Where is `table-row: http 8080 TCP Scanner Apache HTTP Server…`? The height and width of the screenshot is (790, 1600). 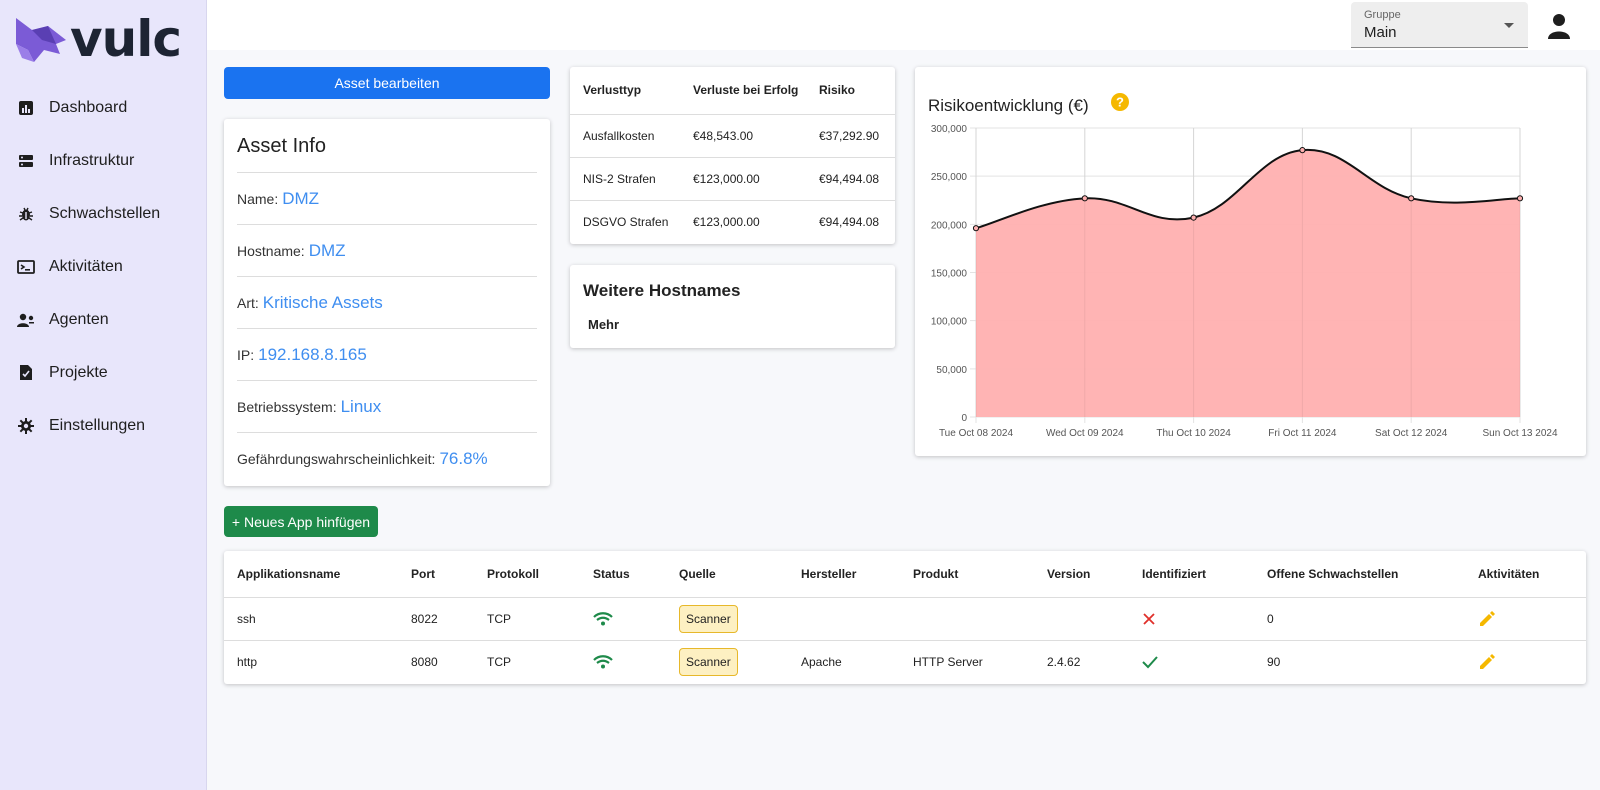
table-row: http 8080 TCP Scanner Apache HTTP Server… is located at coordinates (905, 661).